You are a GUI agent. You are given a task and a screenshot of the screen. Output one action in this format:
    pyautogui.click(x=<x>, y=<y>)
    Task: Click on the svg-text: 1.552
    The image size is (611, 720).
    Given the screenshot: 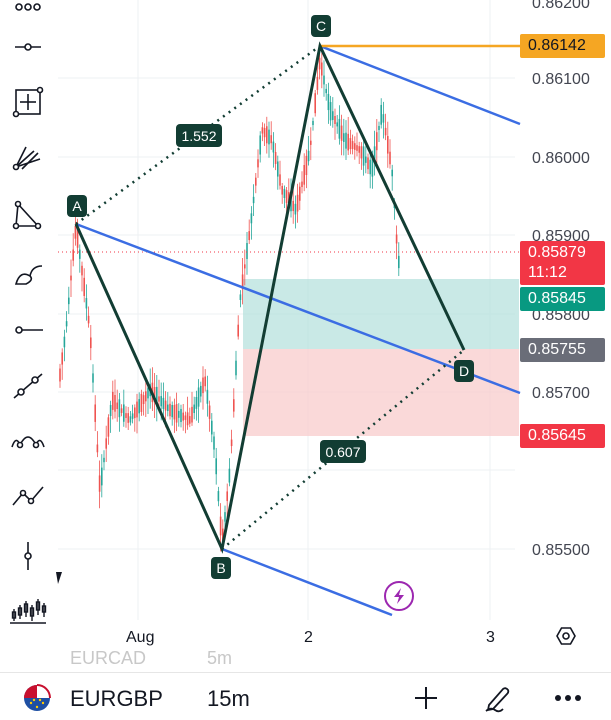 What is the action you would take?
    pyautogui.click(x=198, y=136)
    